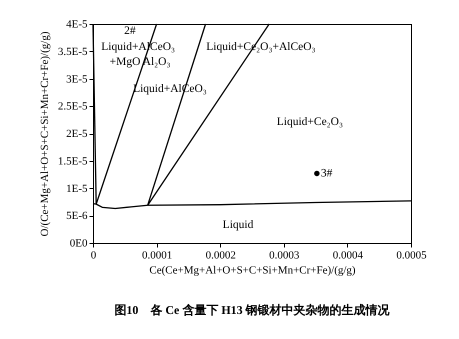 This screenshot has width=459, height=339. I want to click on y-tick-label: 2.5E-5, so click(73, 106).